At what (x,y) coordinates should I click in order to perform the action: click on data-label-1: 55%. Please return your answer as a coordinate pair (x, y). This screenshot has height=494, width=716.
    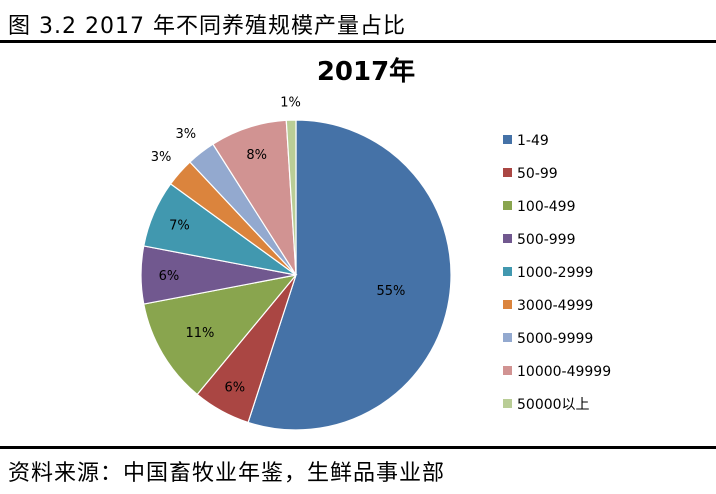
    Looking at the image, I should click on (390, 291).